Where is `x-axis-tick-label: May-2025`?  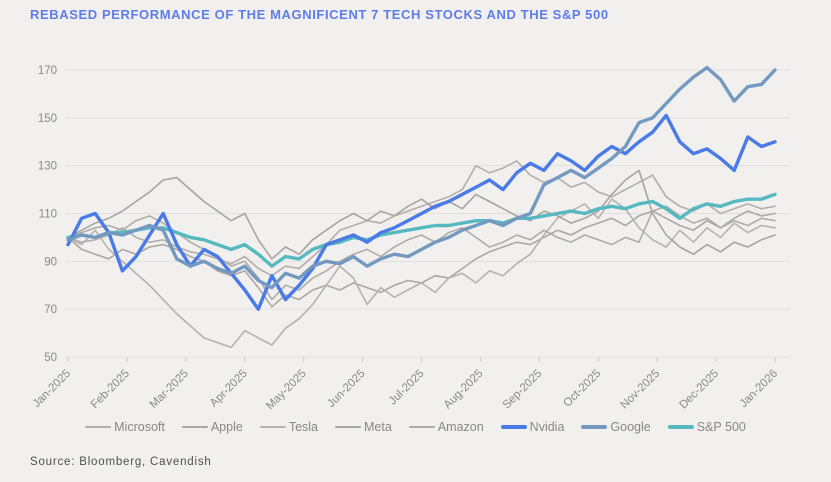
x-axis-tick-label: May-2025 is located at coordinates (286, 390).